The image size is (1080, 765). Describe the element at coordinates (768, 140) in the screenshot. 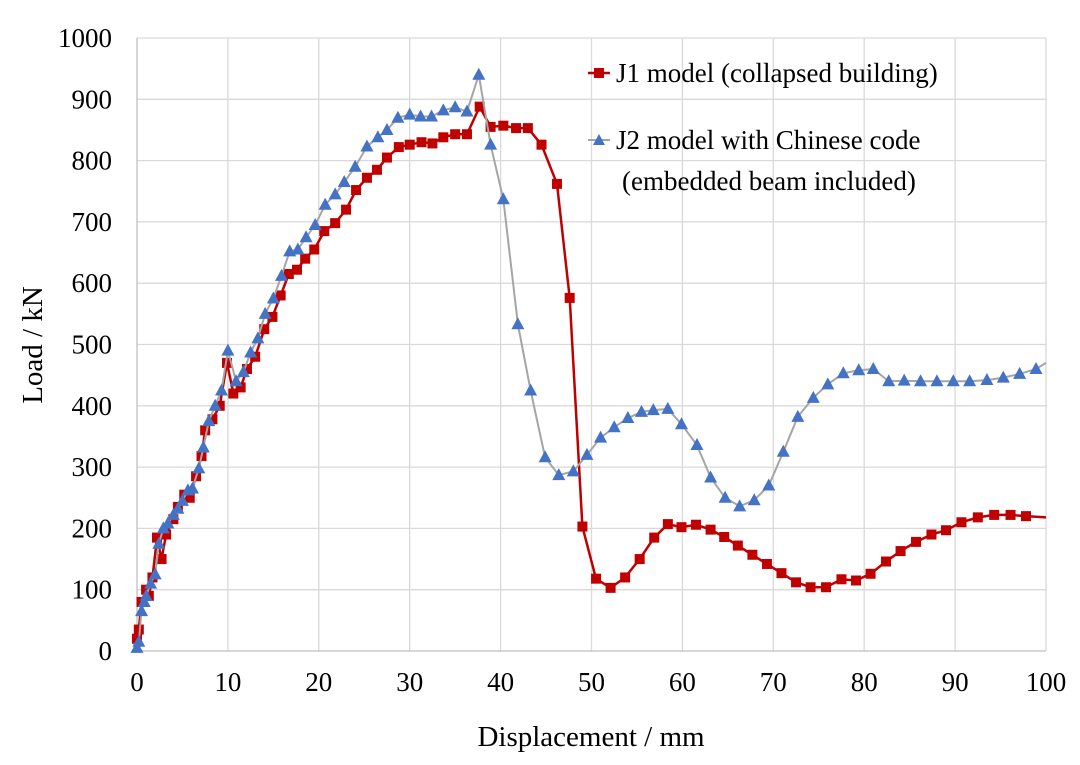

I see `legend-j2-label-line1: J2 model with Chinese code` at that location.